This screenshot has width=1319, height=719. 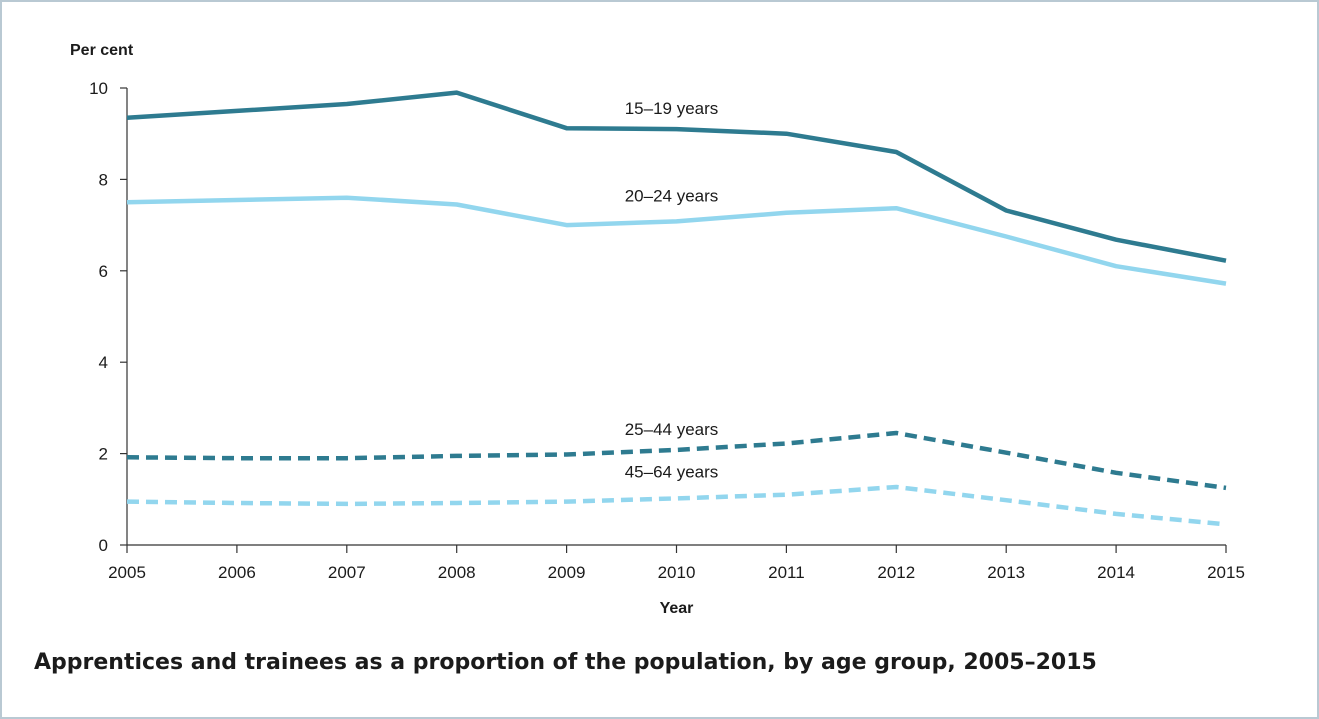 I want to click on x-tick-label: 2009, so click(x=567, y=572).